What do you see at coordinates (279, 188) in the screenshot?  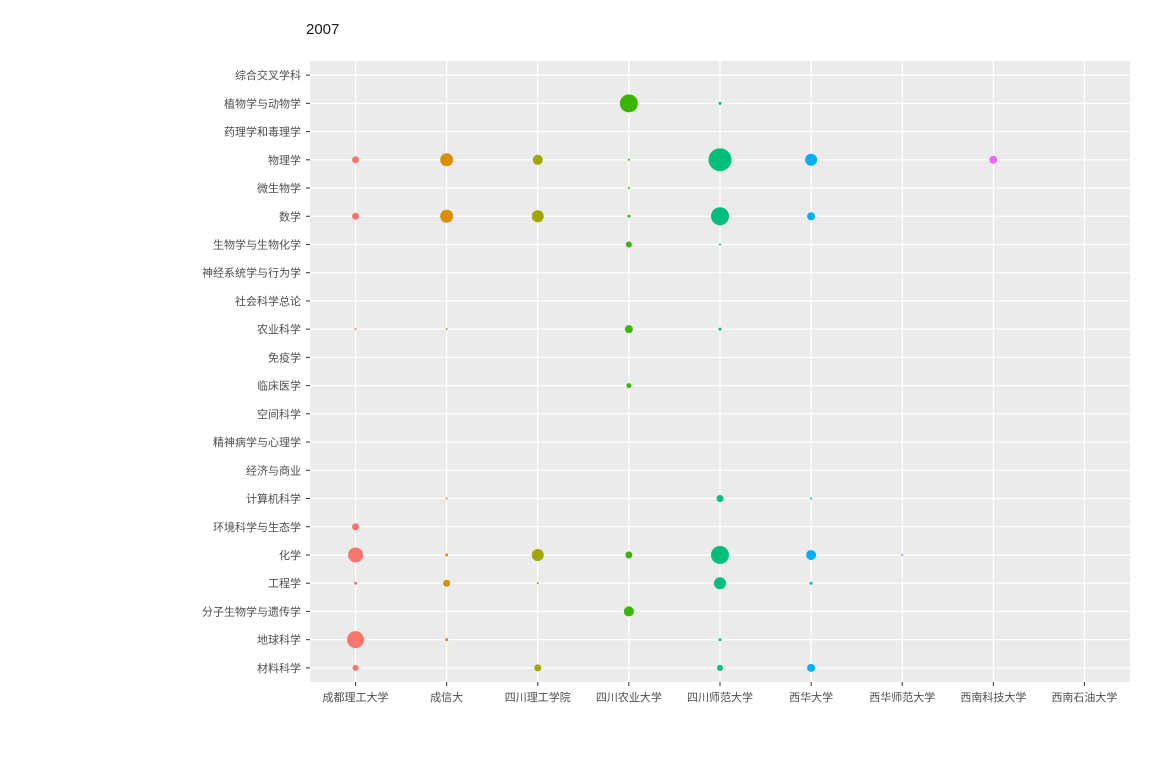 I see `y-axis-label: 微生物学` at bounding box center [279, 188].